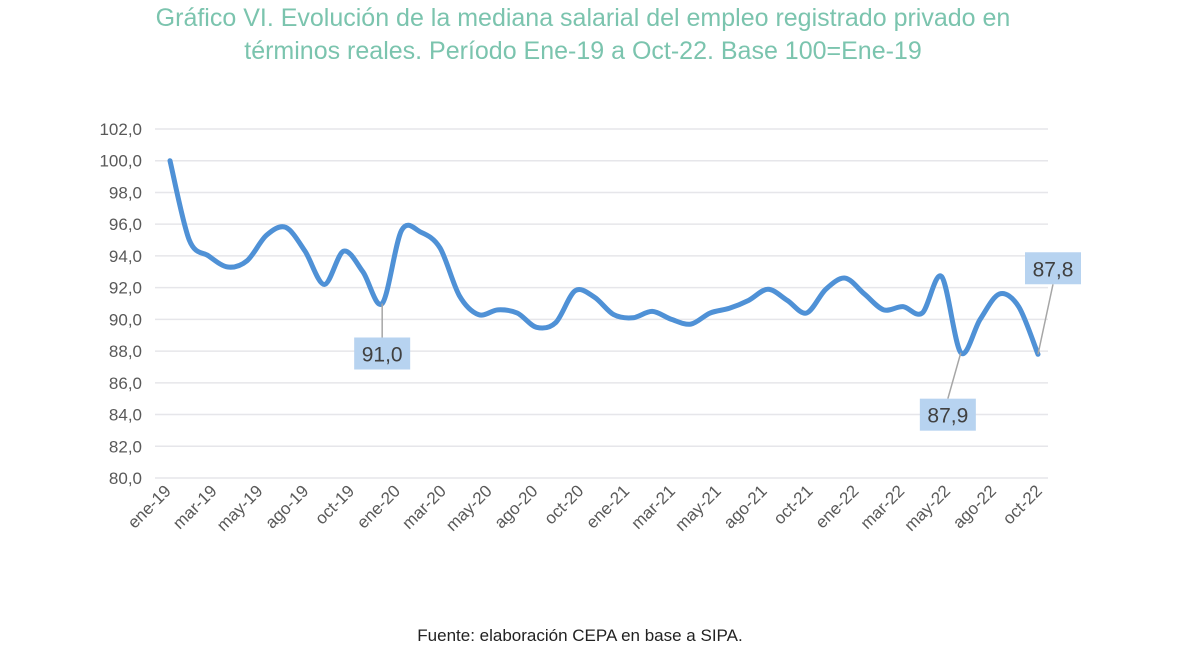 This screenshot has width=1200, height=654. Describe the element at coordinates (883, 507) in the screenshot. I see `x-tick-label: mar-22` at that location.